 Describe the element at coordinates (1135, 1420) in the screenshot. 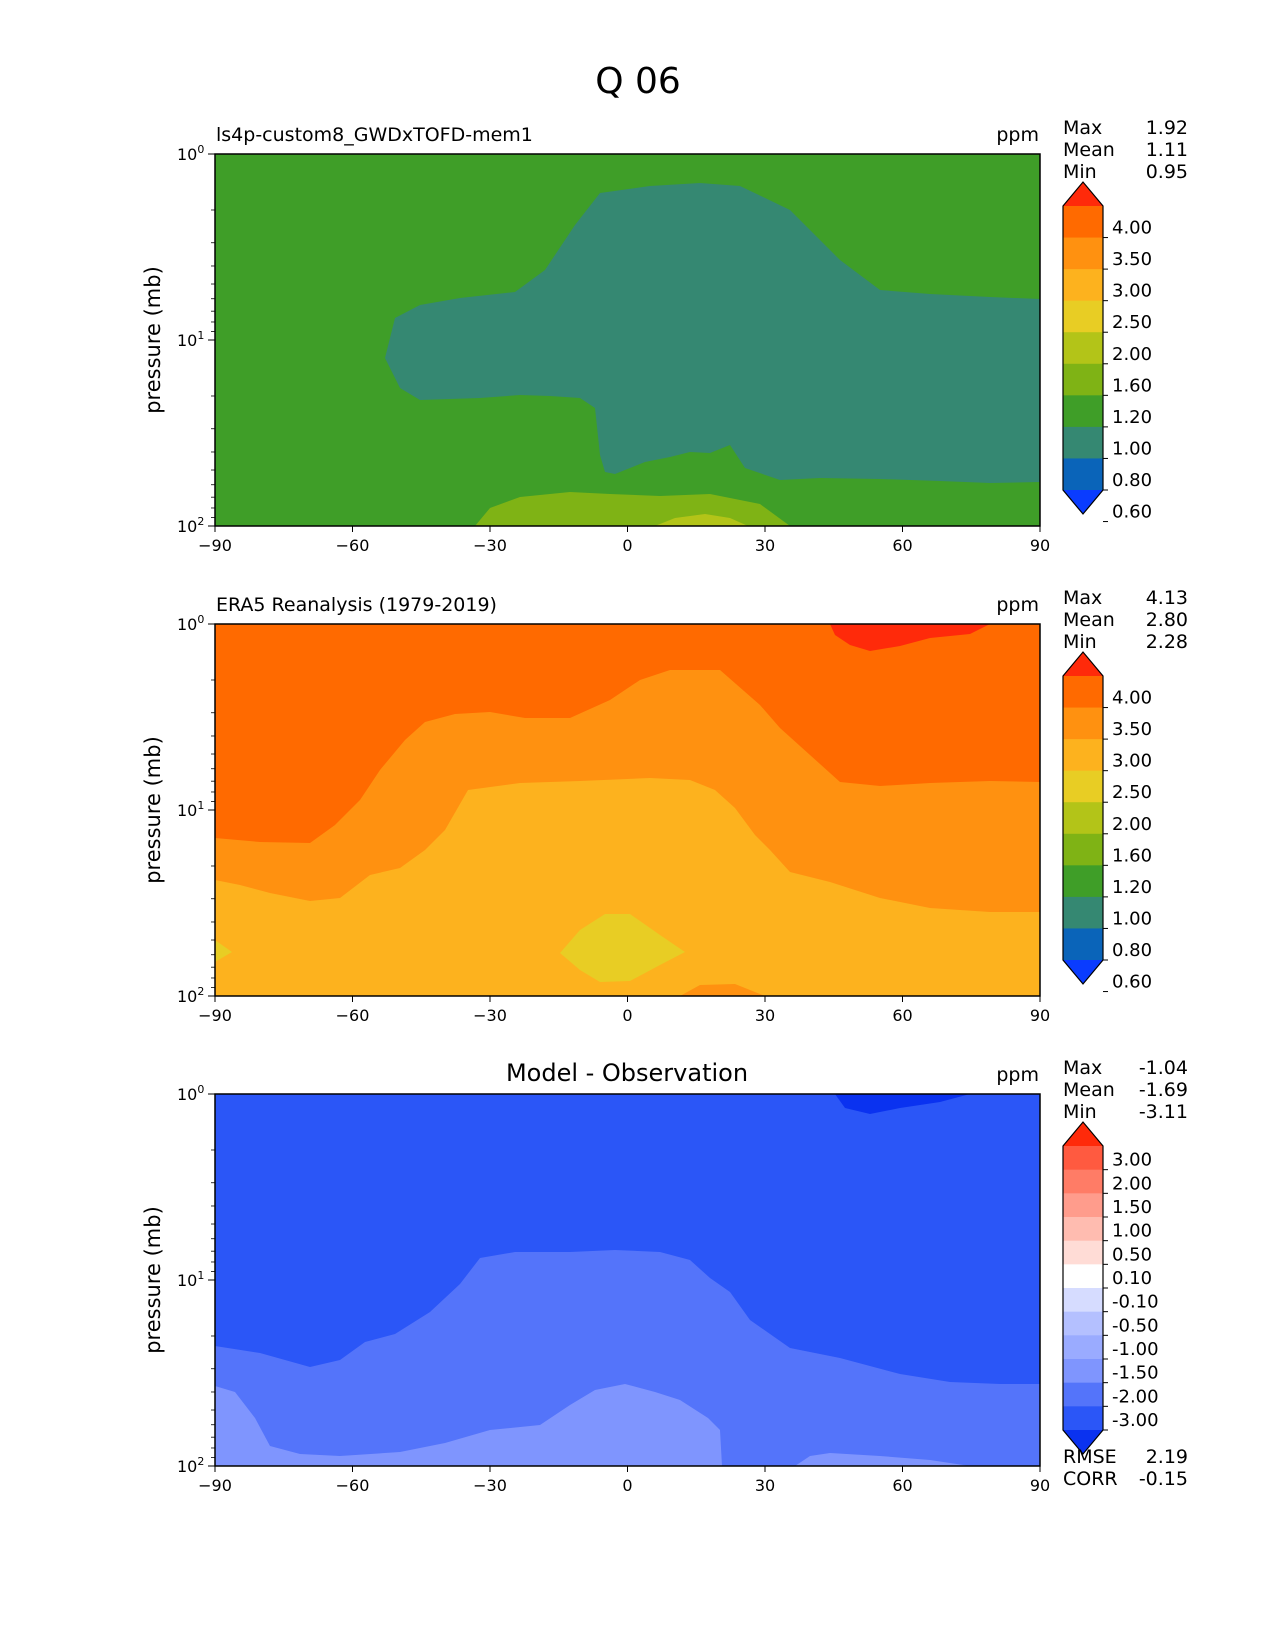

I see `colorbar-tick-label: -3.00` at that location.